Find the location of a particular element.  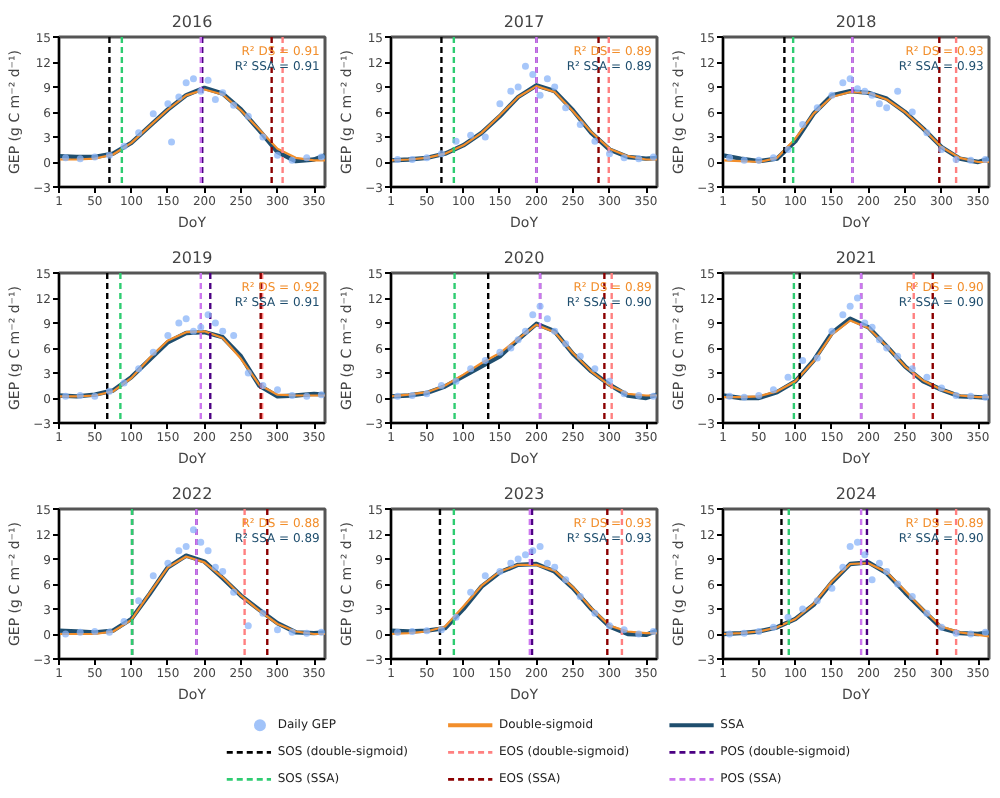

chart-title: 2020 is located at coordinates (524, 258).